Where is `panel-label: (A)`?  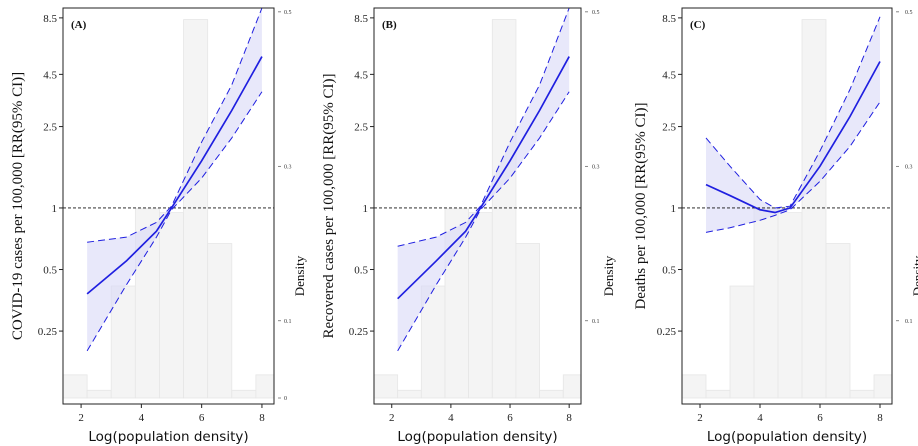 panel-label: (A) is located at coordinates (79, 25).